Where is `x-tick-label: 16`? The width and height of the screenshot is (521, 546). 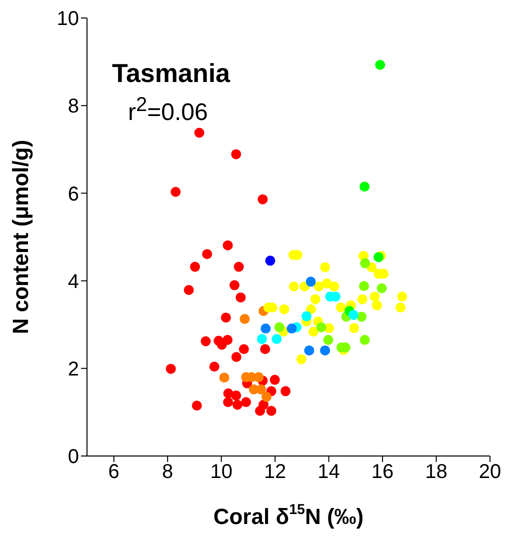 x-tick-label: 16 is located at coordinates (382, 472).